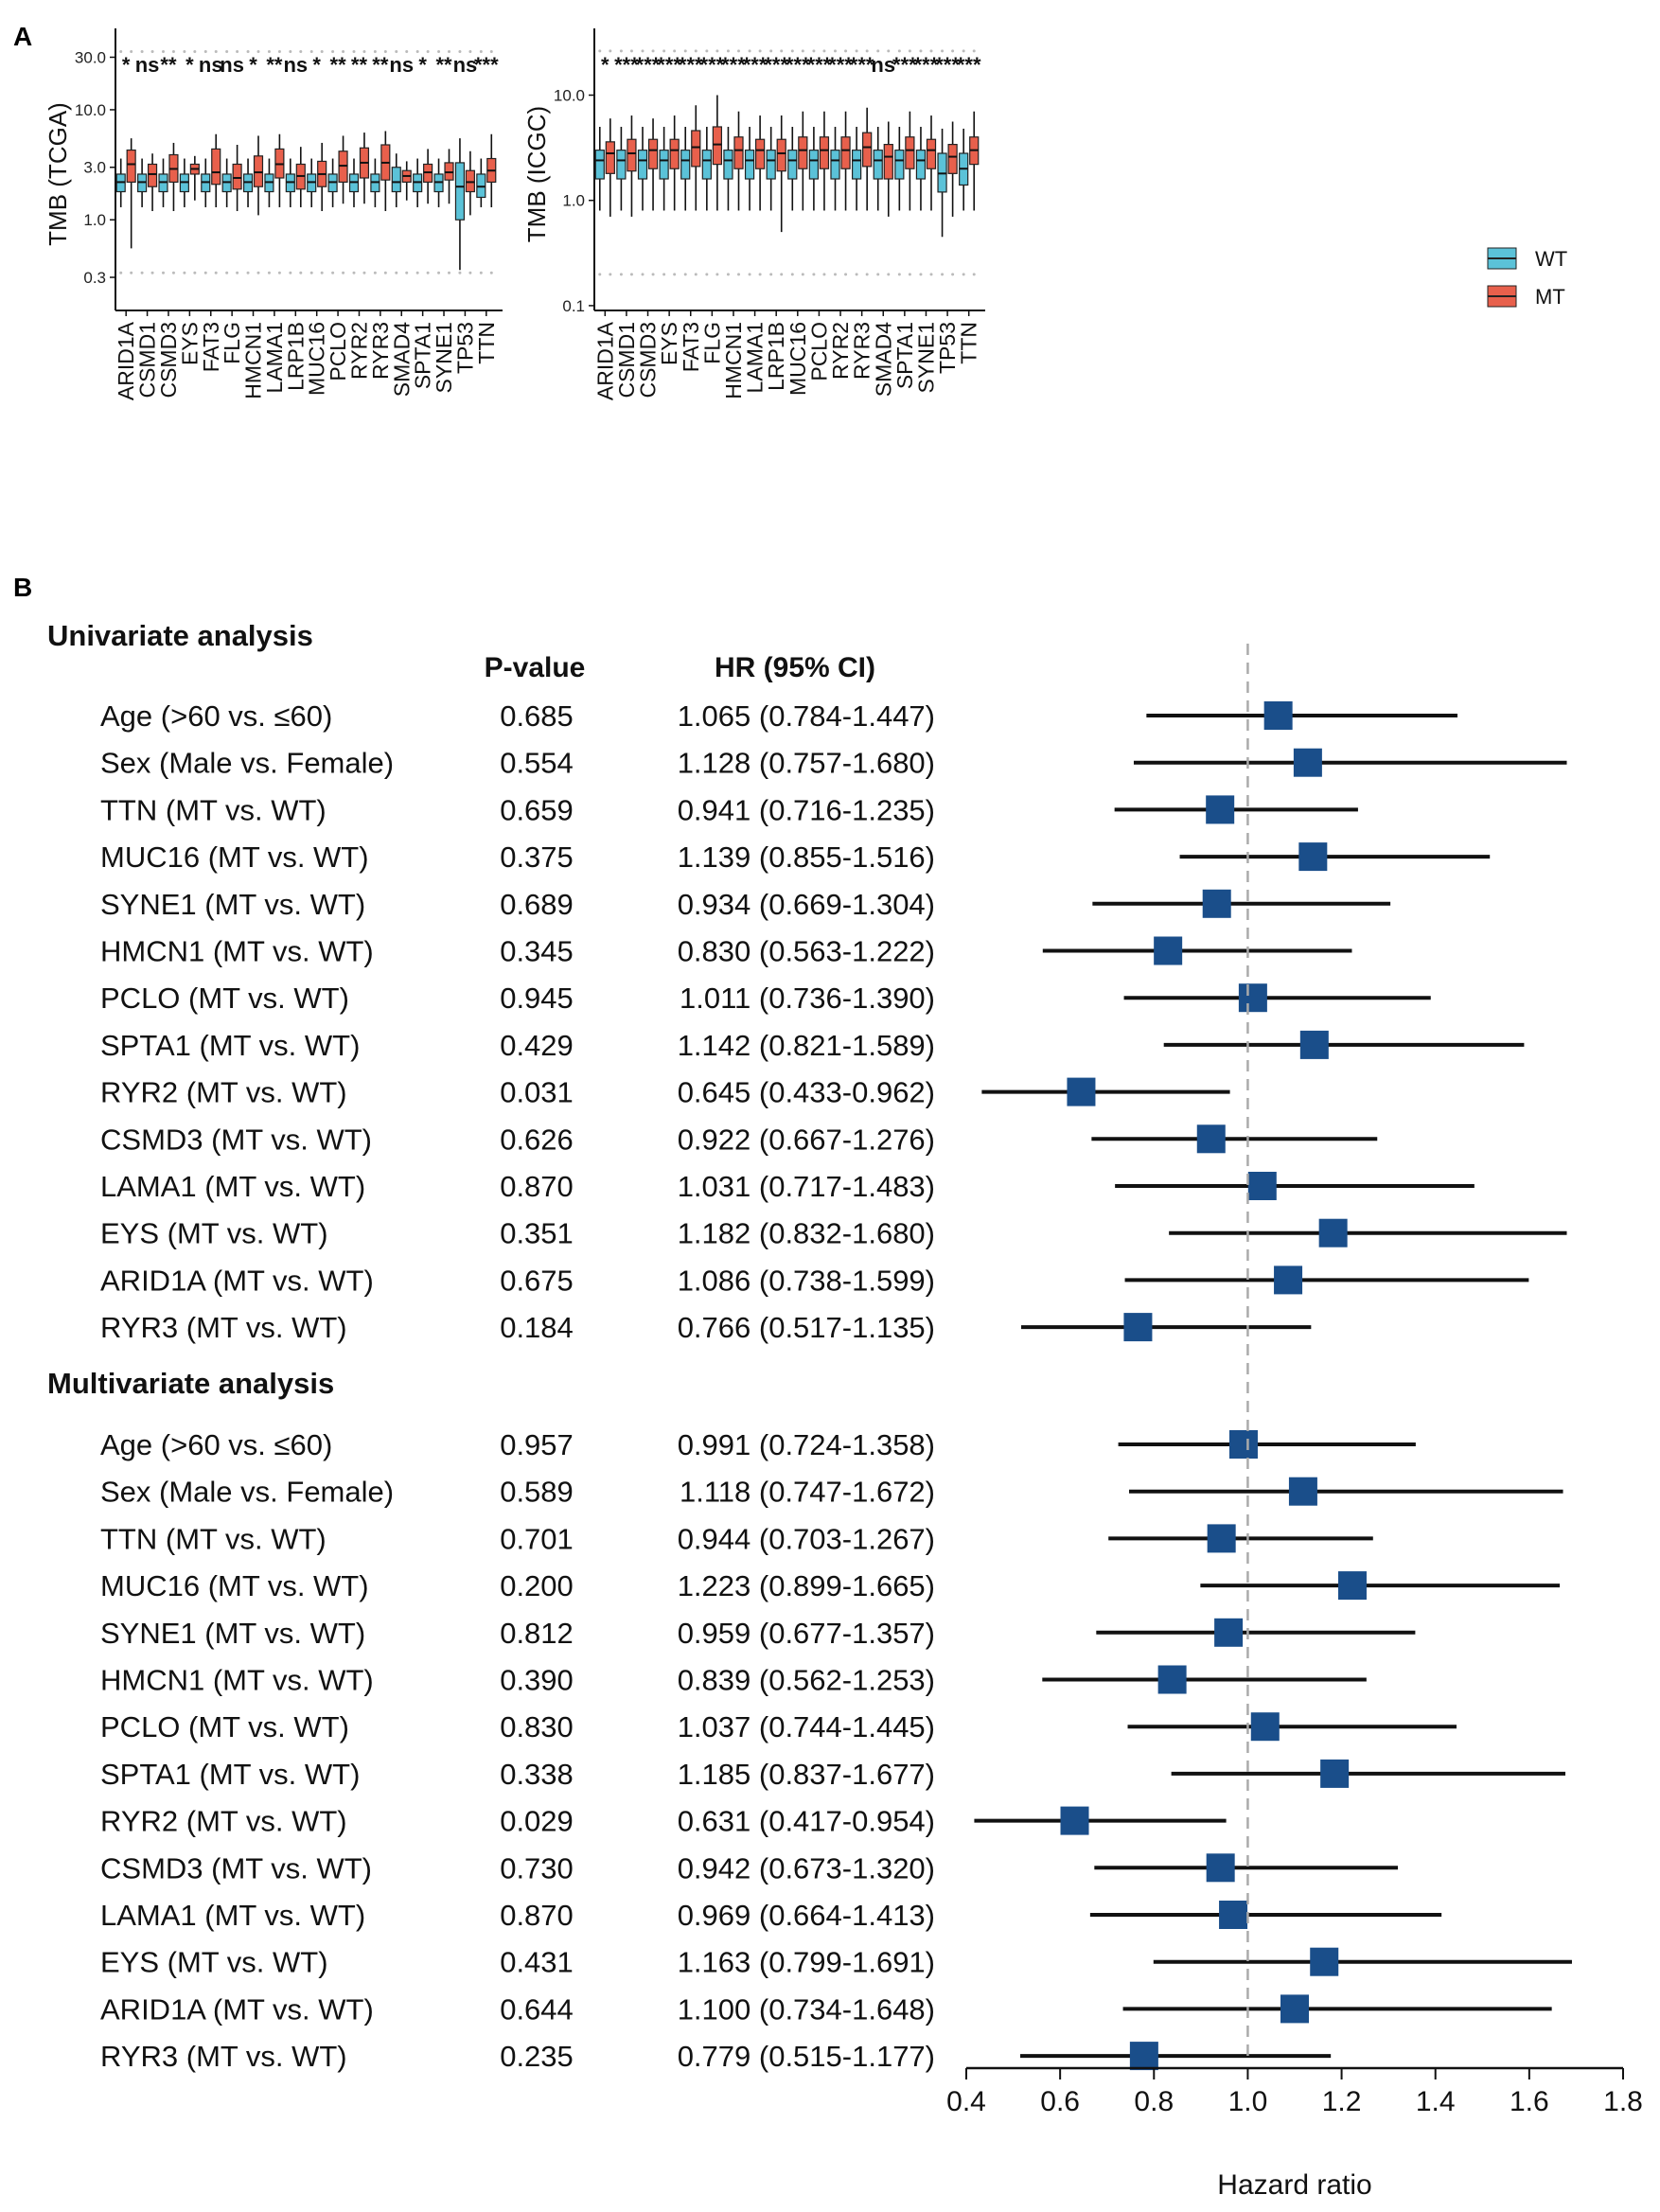 The height and width of the screenshot is (2212, 1660). Describe the element at coordinates (573, 306) in the screenshot. I see `y-tick-label: 0.1` at that location.